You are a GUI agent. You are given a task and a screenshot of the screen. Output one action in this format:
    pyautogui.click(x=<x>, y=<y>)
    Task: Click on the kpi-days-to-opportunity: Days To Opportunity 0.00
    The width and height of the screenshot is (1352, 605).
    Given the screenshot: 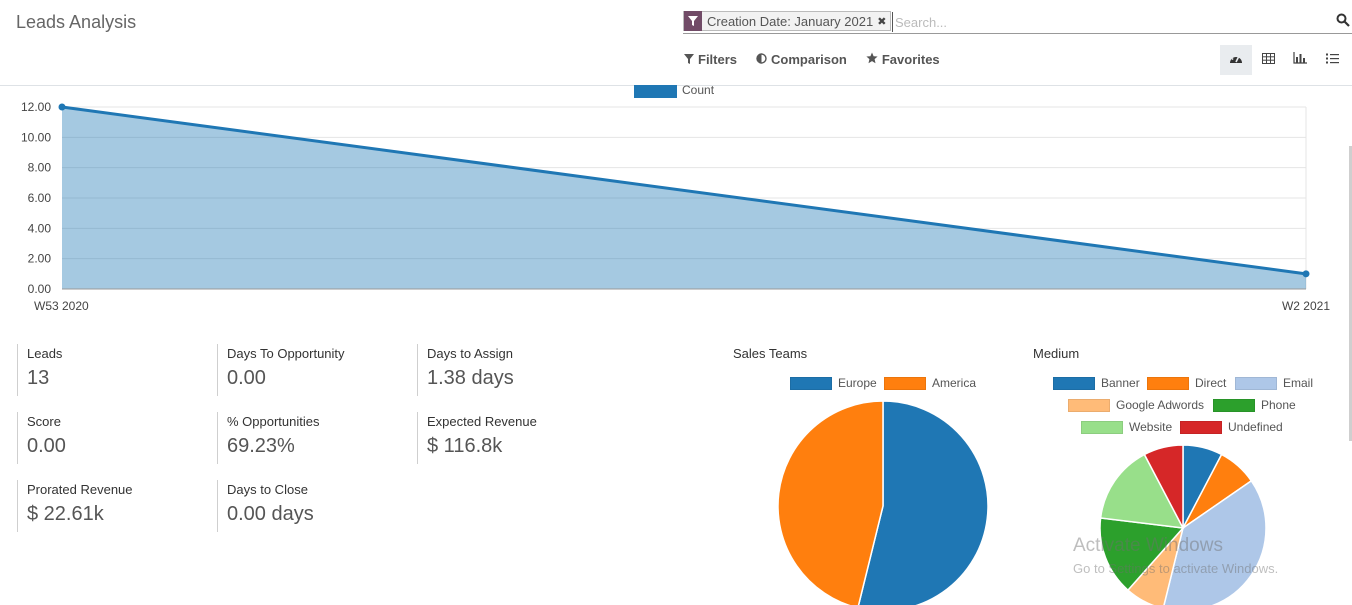 What is the action you would take?
    pyautogui.click(x=312, y=370)
    